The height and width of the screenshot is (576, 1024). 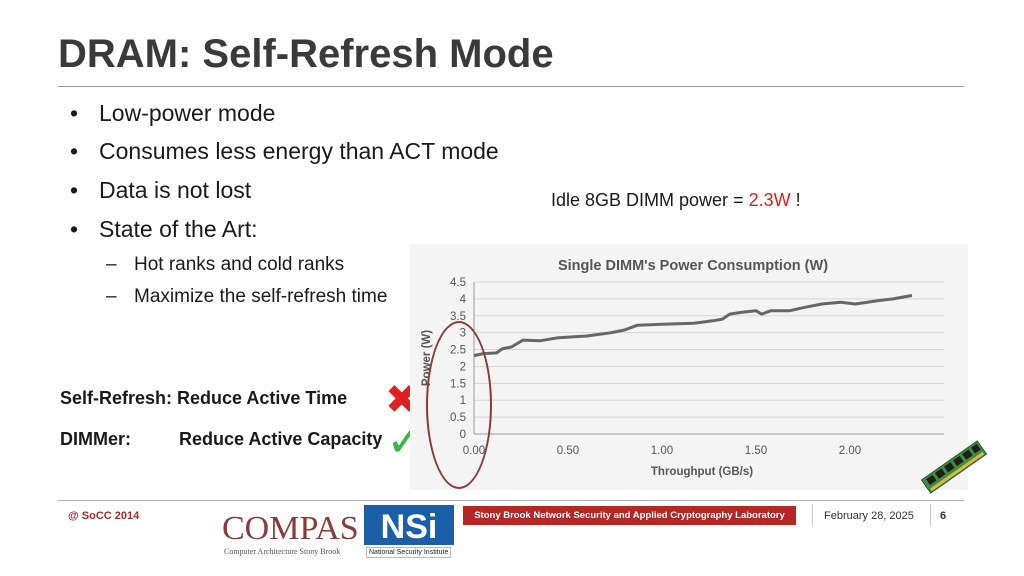 I want to click on y-tick-label: 4, so click(x=463, y=300).